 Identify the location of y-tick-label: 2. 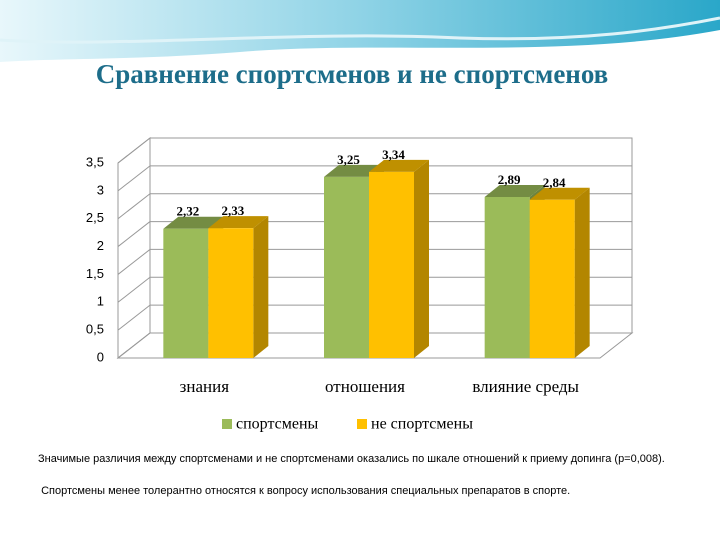
(100, 245).